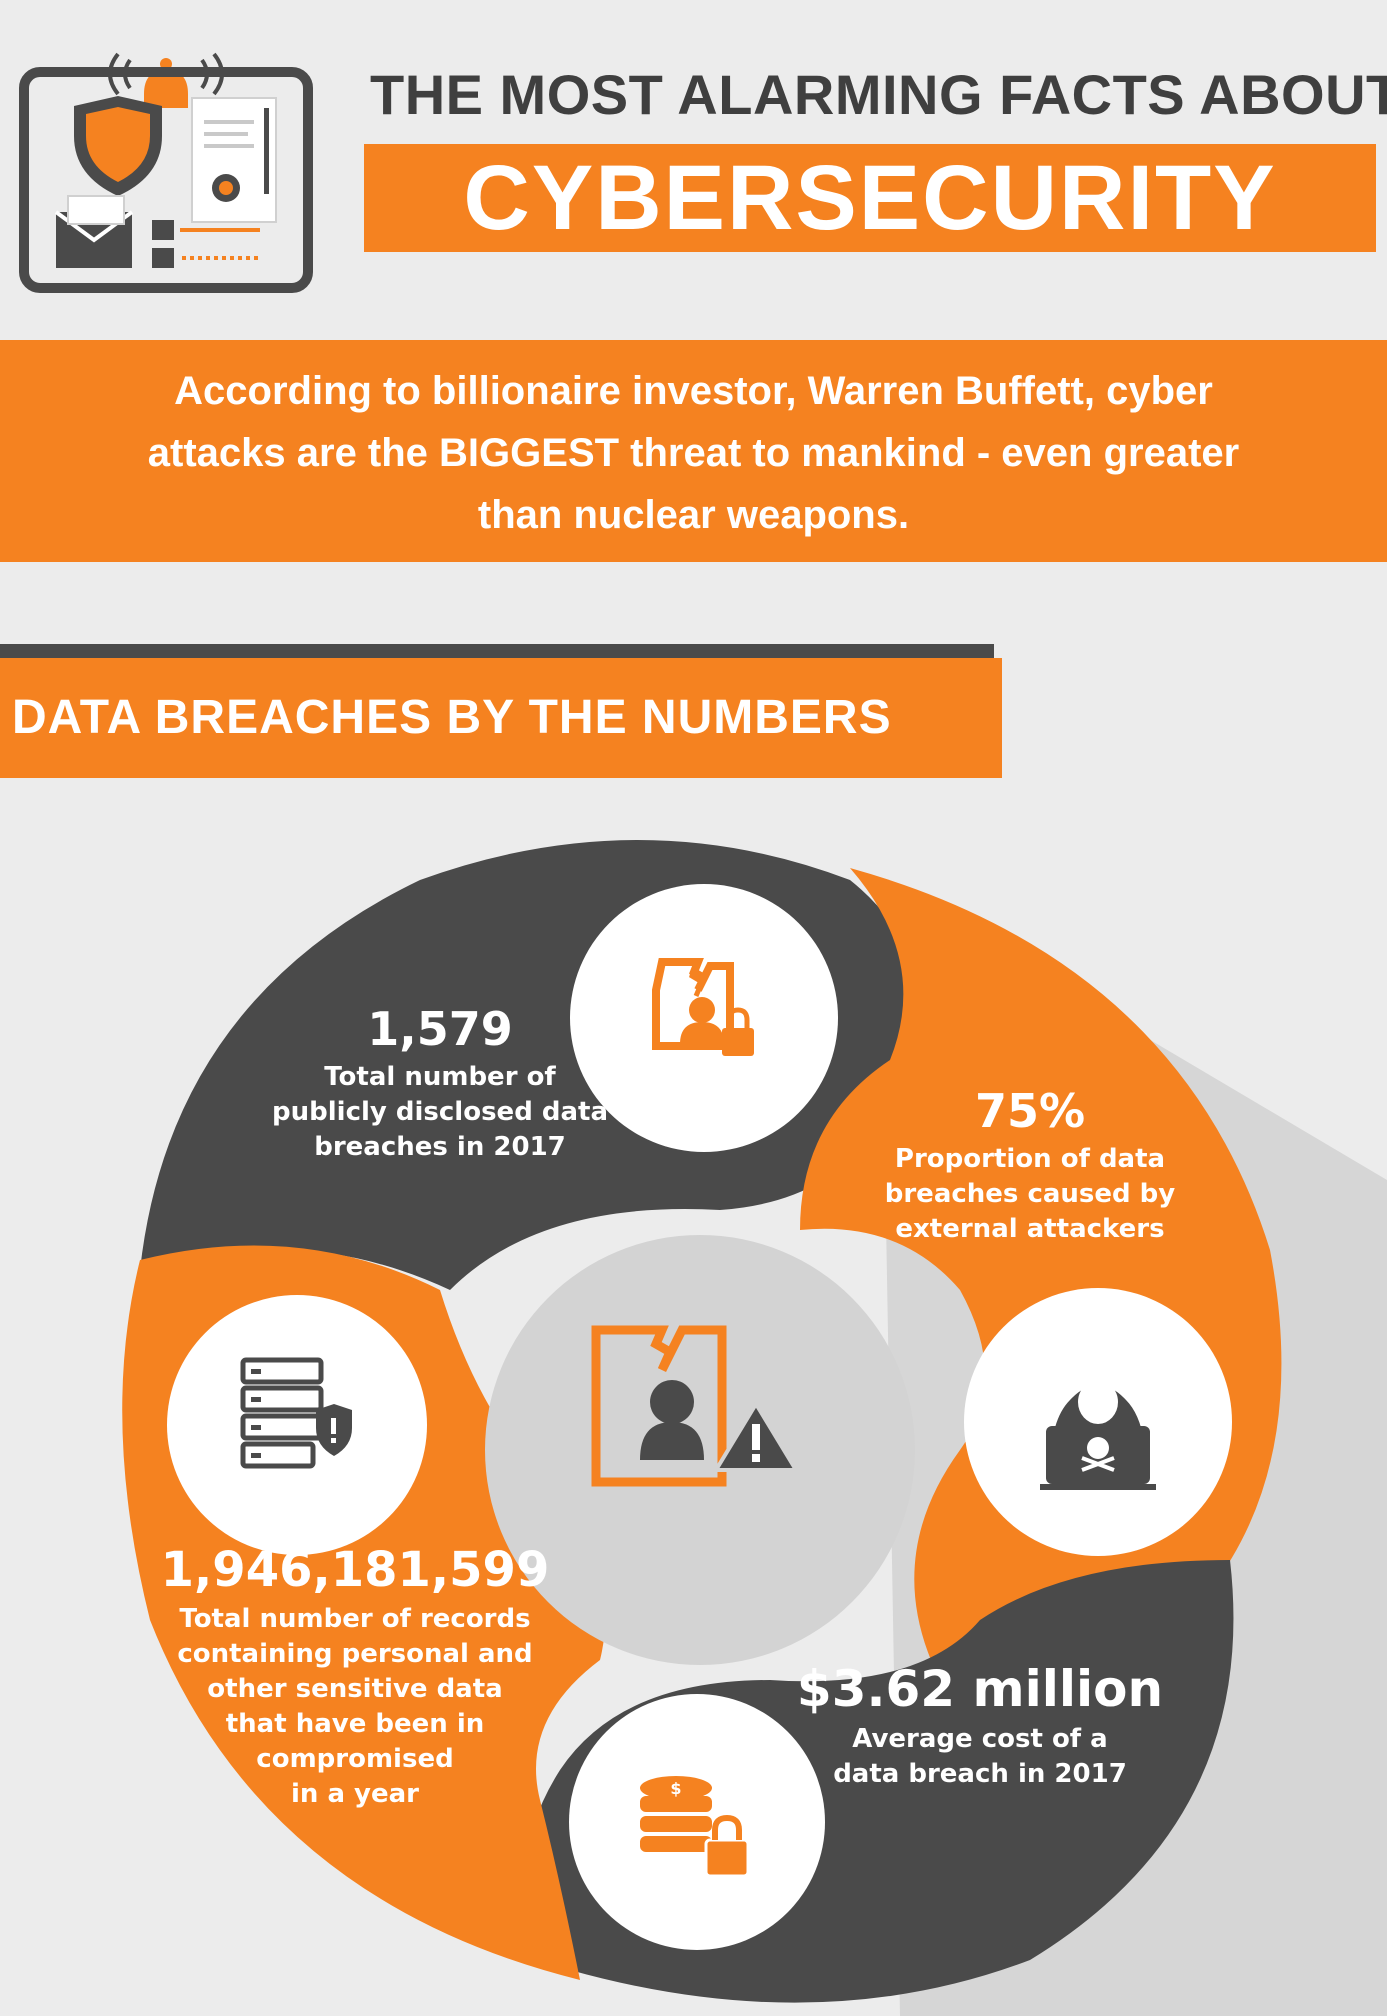  Describe the element at coordinates (693, 515) in the screenshot. I see `quote-line: than nuclear weapons.` at that location.